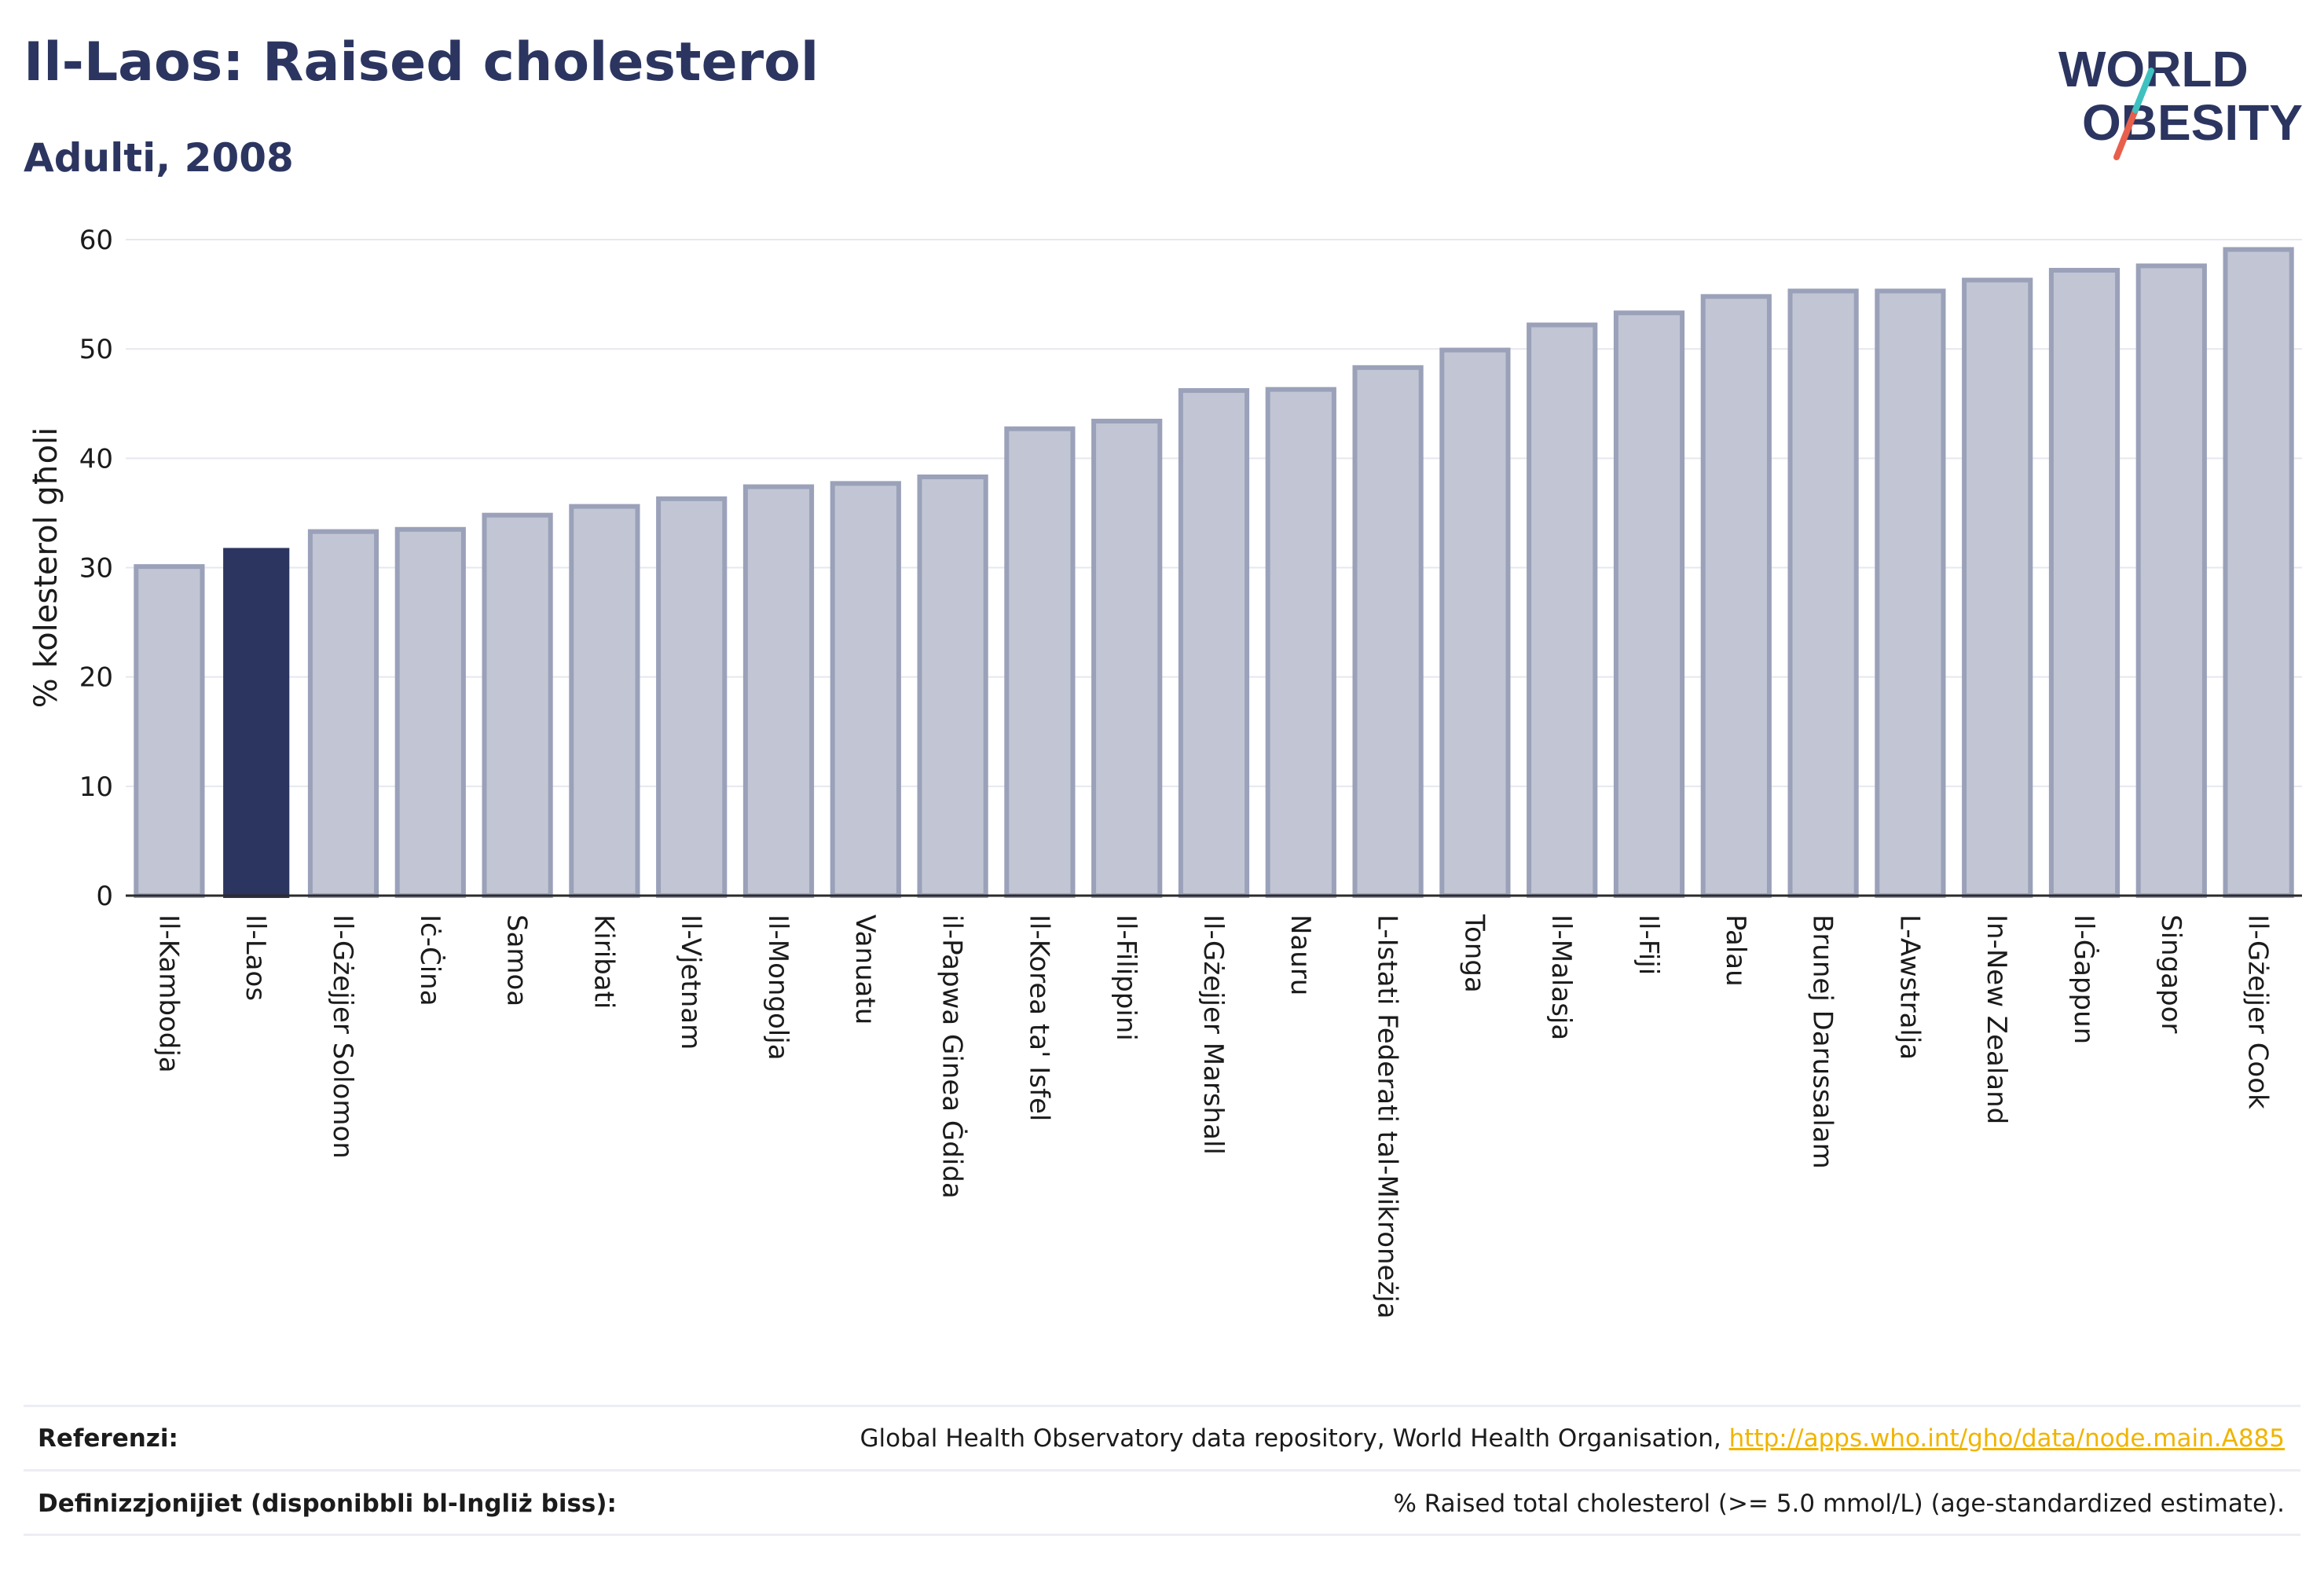  Describe the element at coordinates (421, 62) in the screenshot. I see `page-title: Il-Laos: Raised cholesterol` at that location.